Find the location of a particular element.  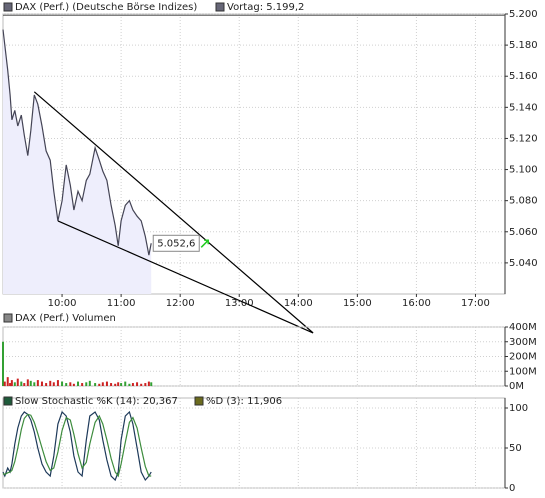

x-tick-label: 12:00 is located at coordinates (180, 303).